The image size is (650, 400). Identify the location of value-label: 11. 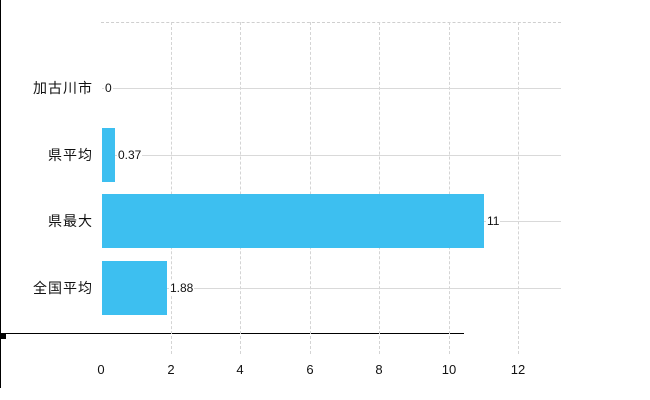
(493, 221).